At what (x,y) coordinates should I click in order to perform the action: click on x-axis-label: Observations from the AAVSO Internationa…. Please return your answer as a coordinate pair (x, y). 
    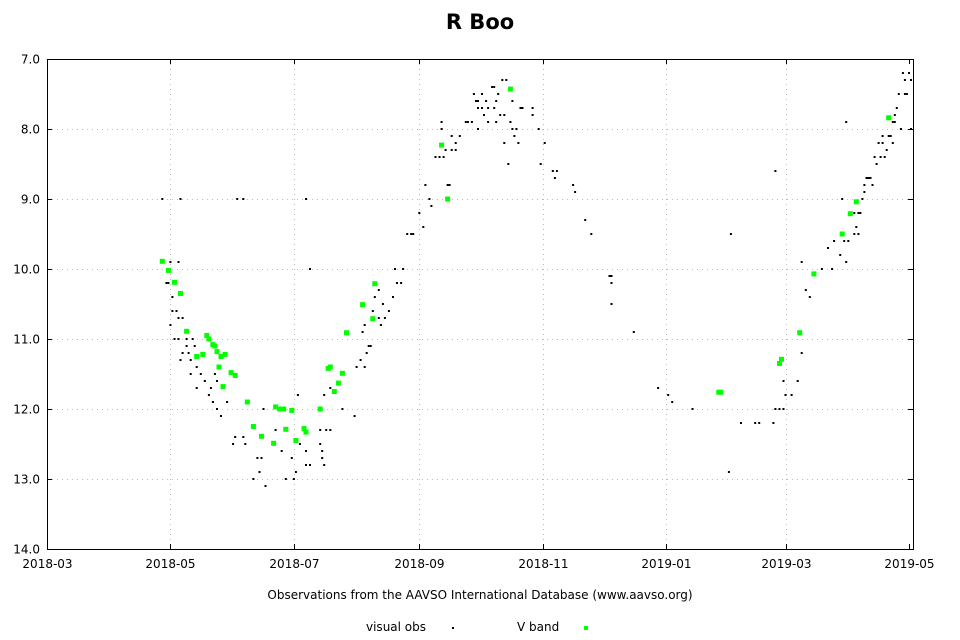
    Looking at the image, I should click on (480, 595).